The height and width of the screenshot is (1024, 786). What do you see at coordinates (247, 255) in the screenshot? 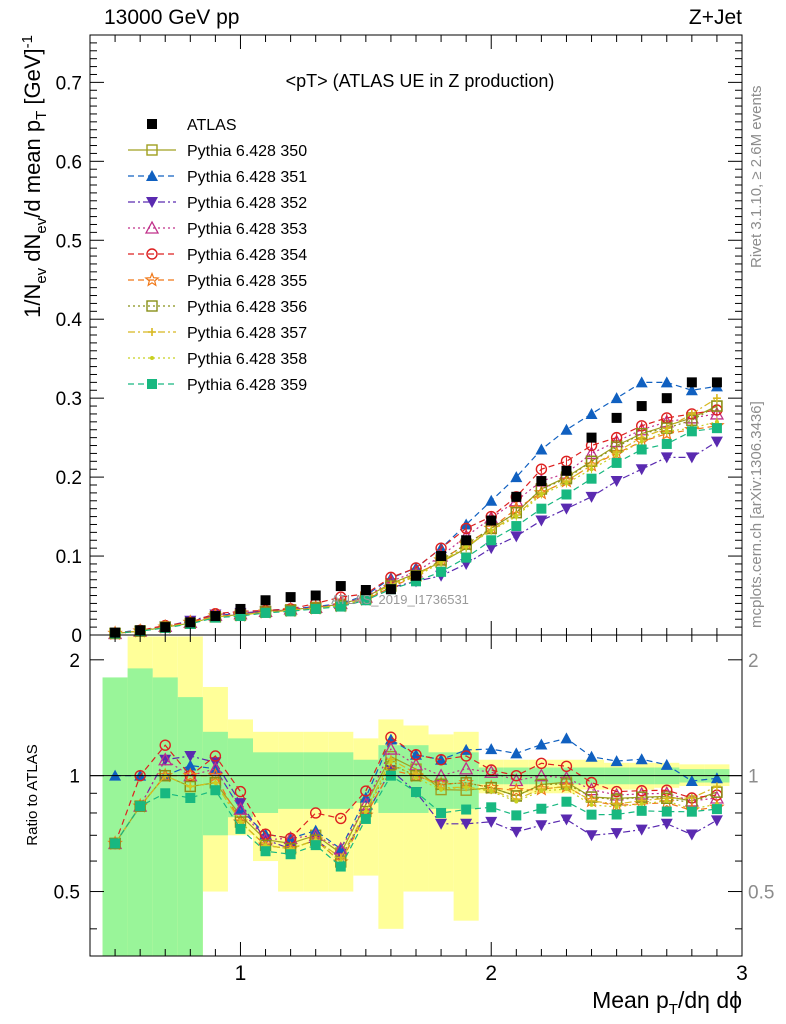
I see `legend-label: Pythia 6.428 354` at bounding box center [247, 255].